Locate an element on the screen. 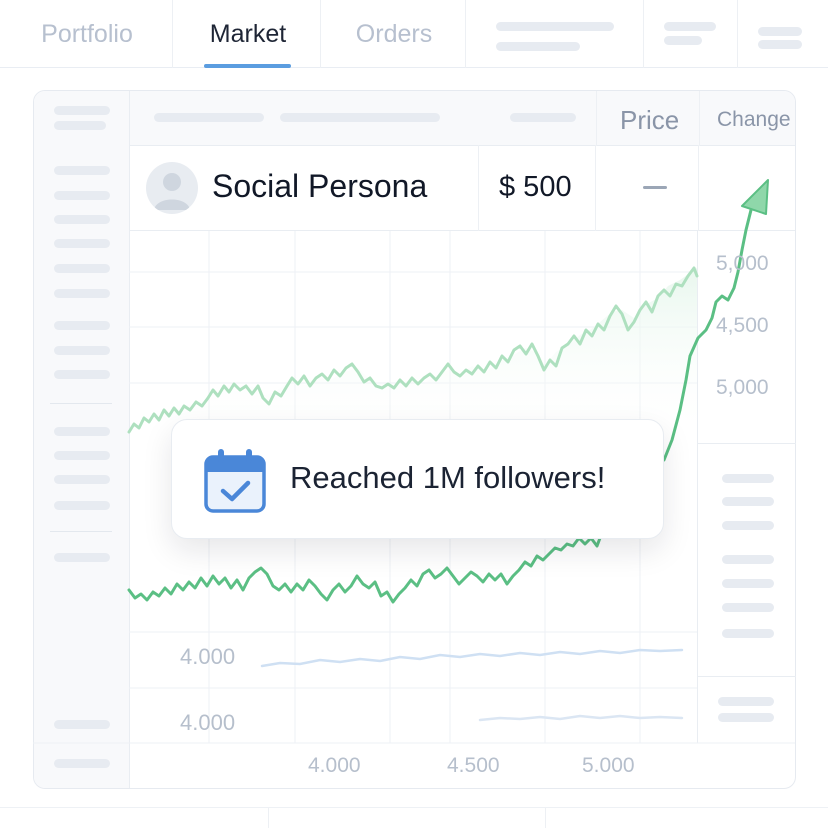 The height and width of the screenshot is (828, 828). up-arrow-icon is located at coordinates (755, 197).